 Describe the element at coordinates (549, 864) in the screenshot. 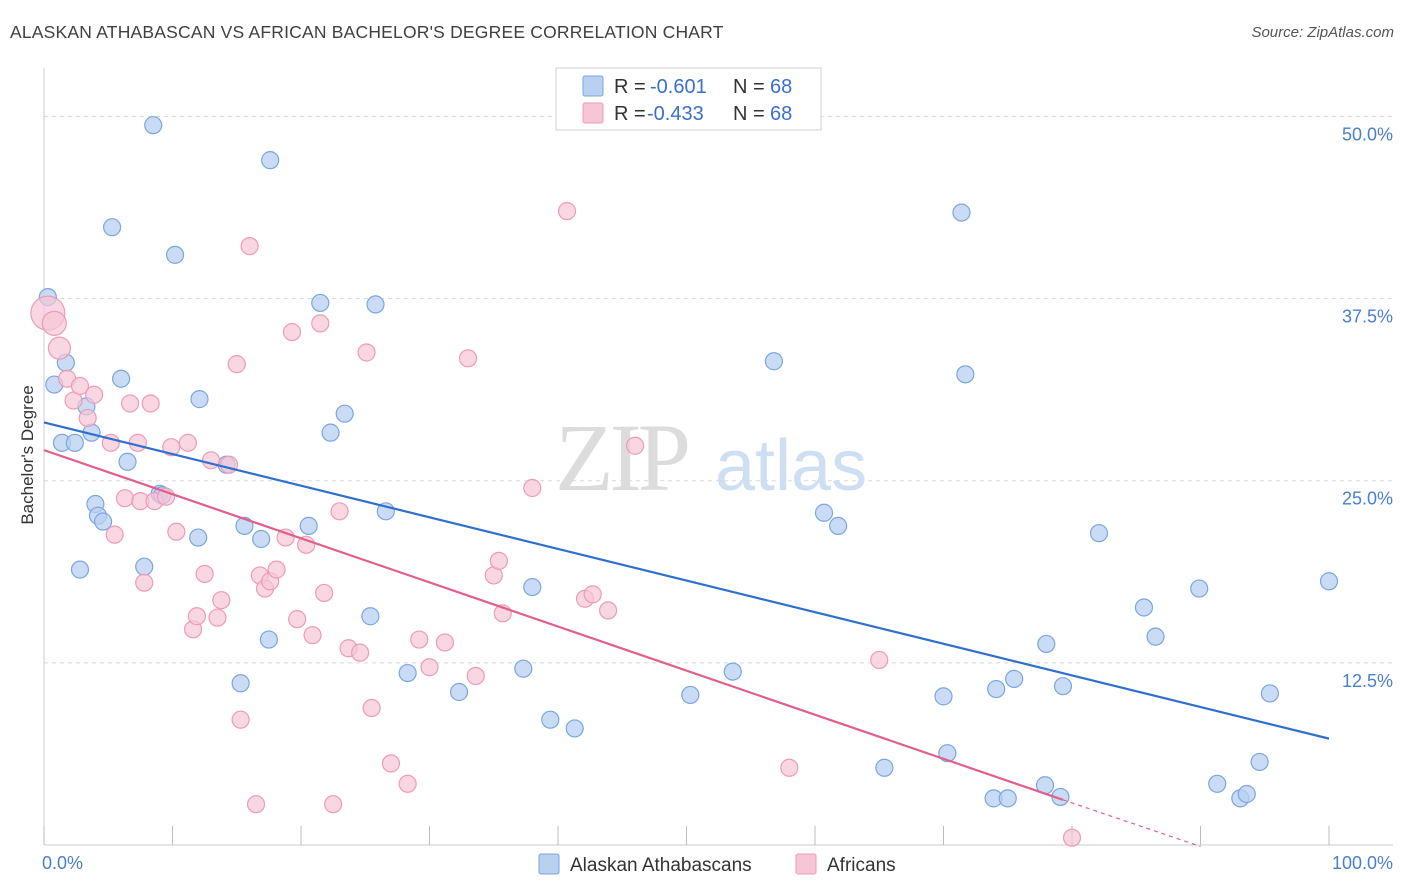

I see `legend-swatch-athabascans` at that location.